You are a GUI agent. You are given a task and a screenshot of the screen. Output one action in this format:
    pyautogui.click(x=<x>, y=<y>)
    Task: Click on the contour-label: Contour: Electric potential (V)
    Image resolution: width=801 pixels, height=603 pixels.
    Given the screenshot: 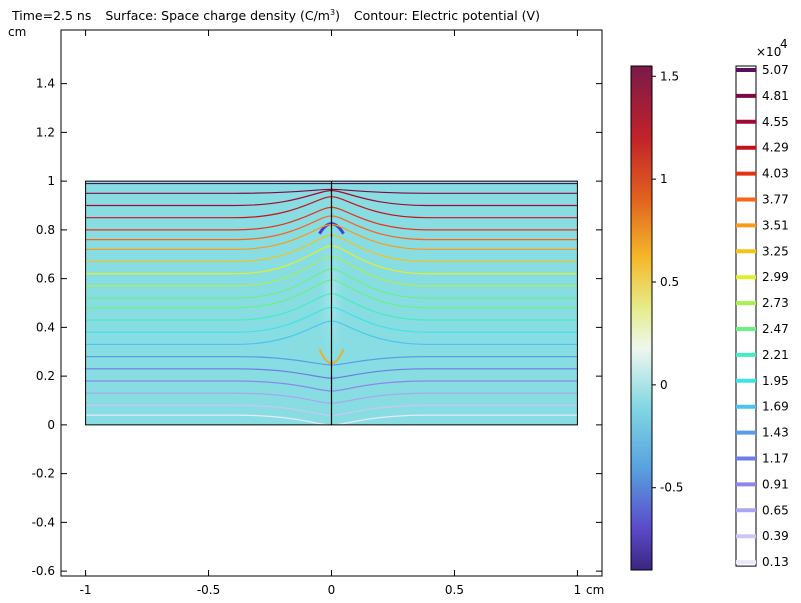 What is the action you would take?
    pyautogui.click(x=446, y=16)
    